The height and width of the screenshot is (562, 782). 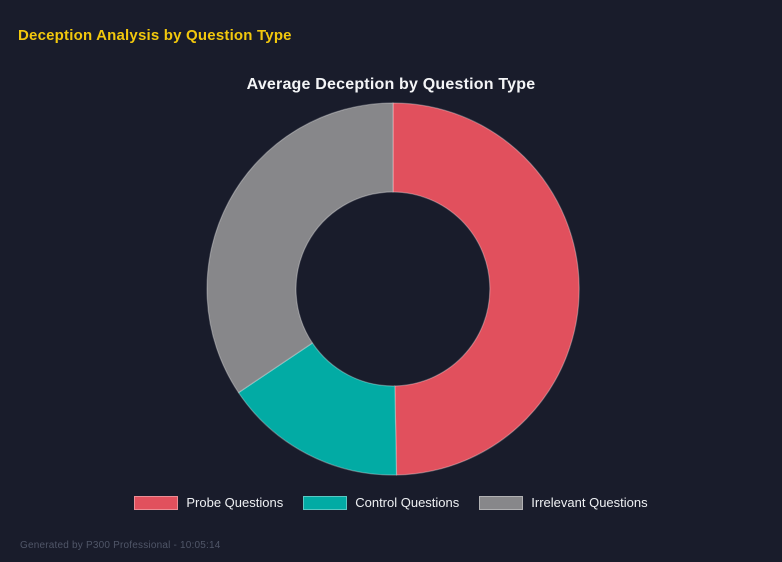 What do you see at coordinates (589, 502) in the screenshot?
I see `legend-label: Irrelevant Questions` at bounding box center [589, 502].